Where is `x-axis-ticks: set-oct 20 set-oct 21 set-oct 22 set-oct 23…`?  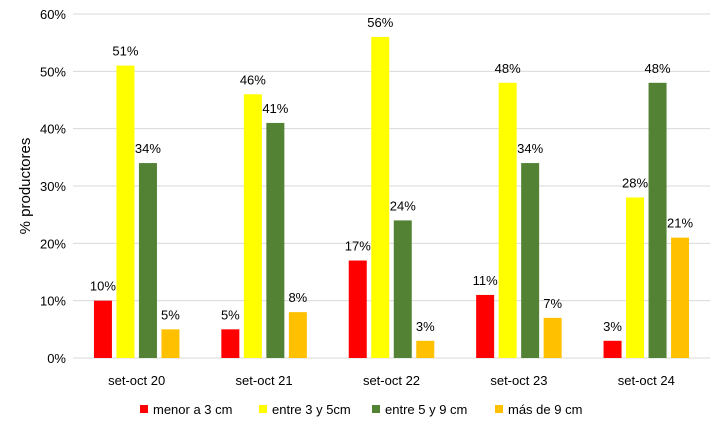
x-axis-ticks: set-oct 20 set-oct 21 set-oct 22 set-oct 23… is located at coordinates (391, 380).